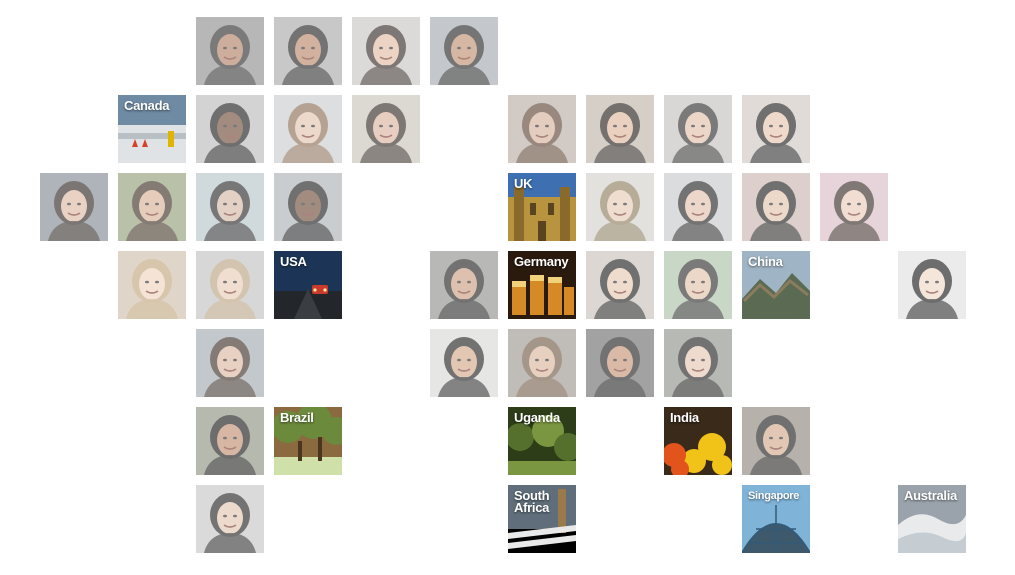 Image resolution: width=1015 pixels, height=575 pixels. I want to click on country-tile-south-africa: South Africa, so click(542, 519).